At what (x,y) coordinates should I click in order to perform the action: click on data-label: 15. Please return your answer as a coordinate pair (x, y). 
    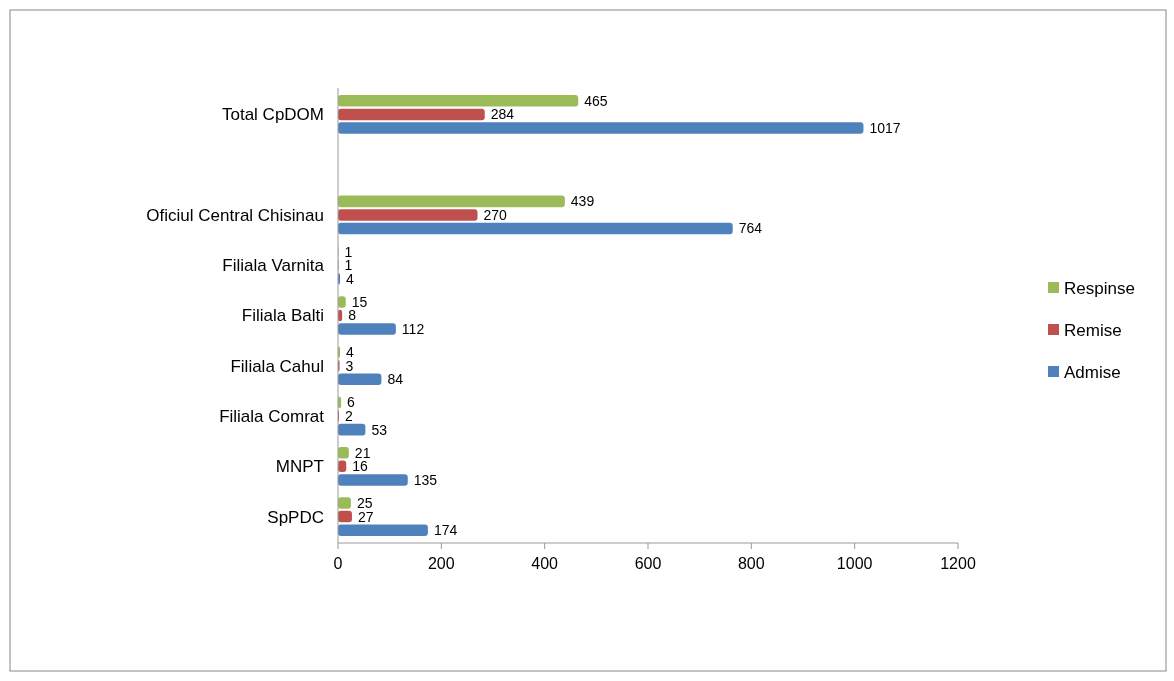
    Looking at the image, I should click on (359, 301).